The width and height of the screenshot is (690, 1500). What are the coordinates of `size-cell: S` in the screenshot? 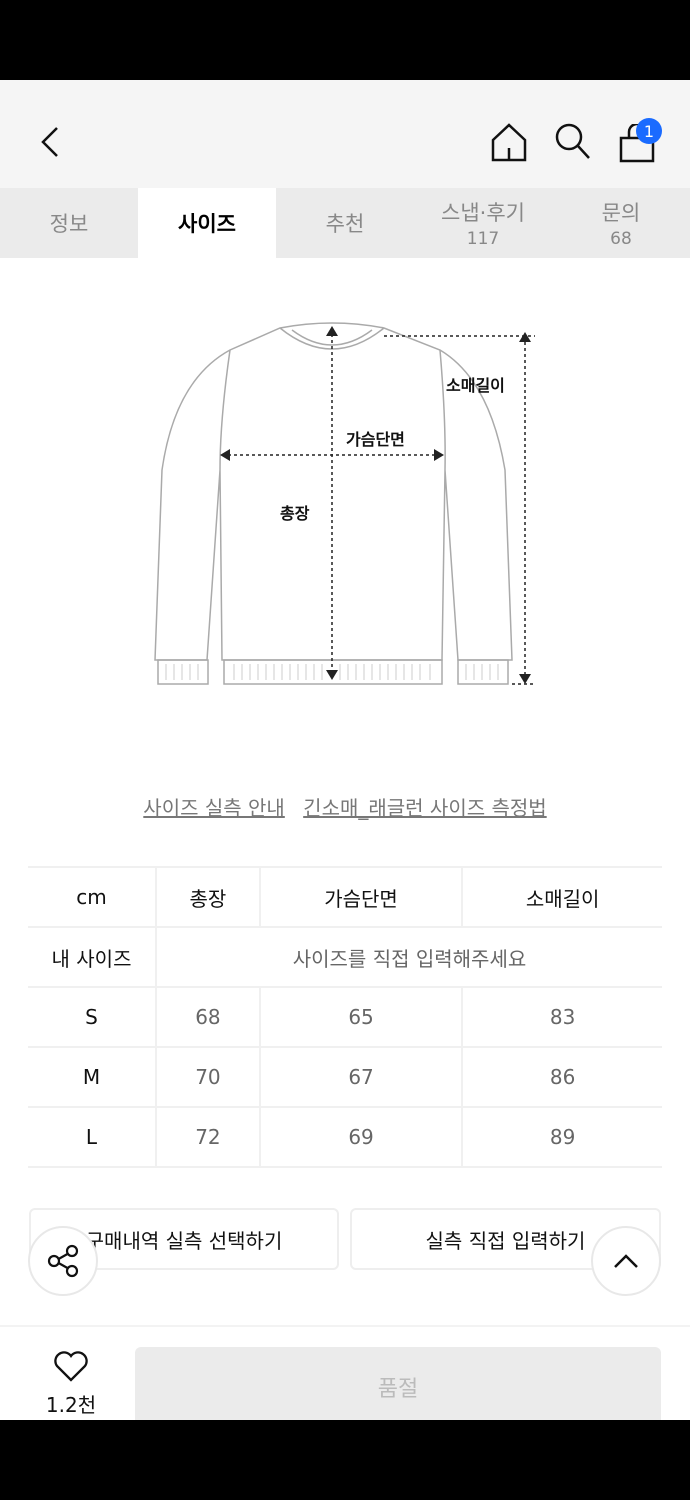 It's located at (92, 1017).